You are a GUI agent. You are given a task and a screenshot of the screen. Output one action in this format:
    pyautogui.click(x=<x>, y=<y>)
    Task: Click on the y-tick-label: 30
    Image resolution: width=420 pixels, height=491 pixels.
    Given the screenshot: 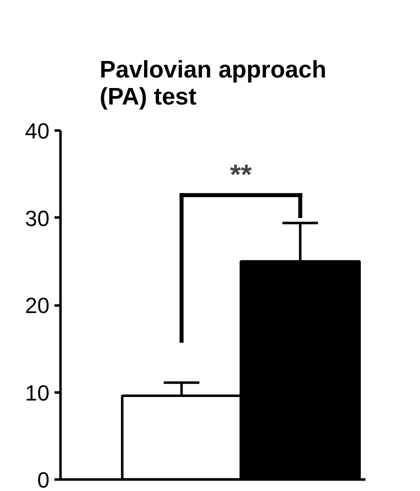 What is the action you would take?
    pyautogui.click(x=37, y=218)
    